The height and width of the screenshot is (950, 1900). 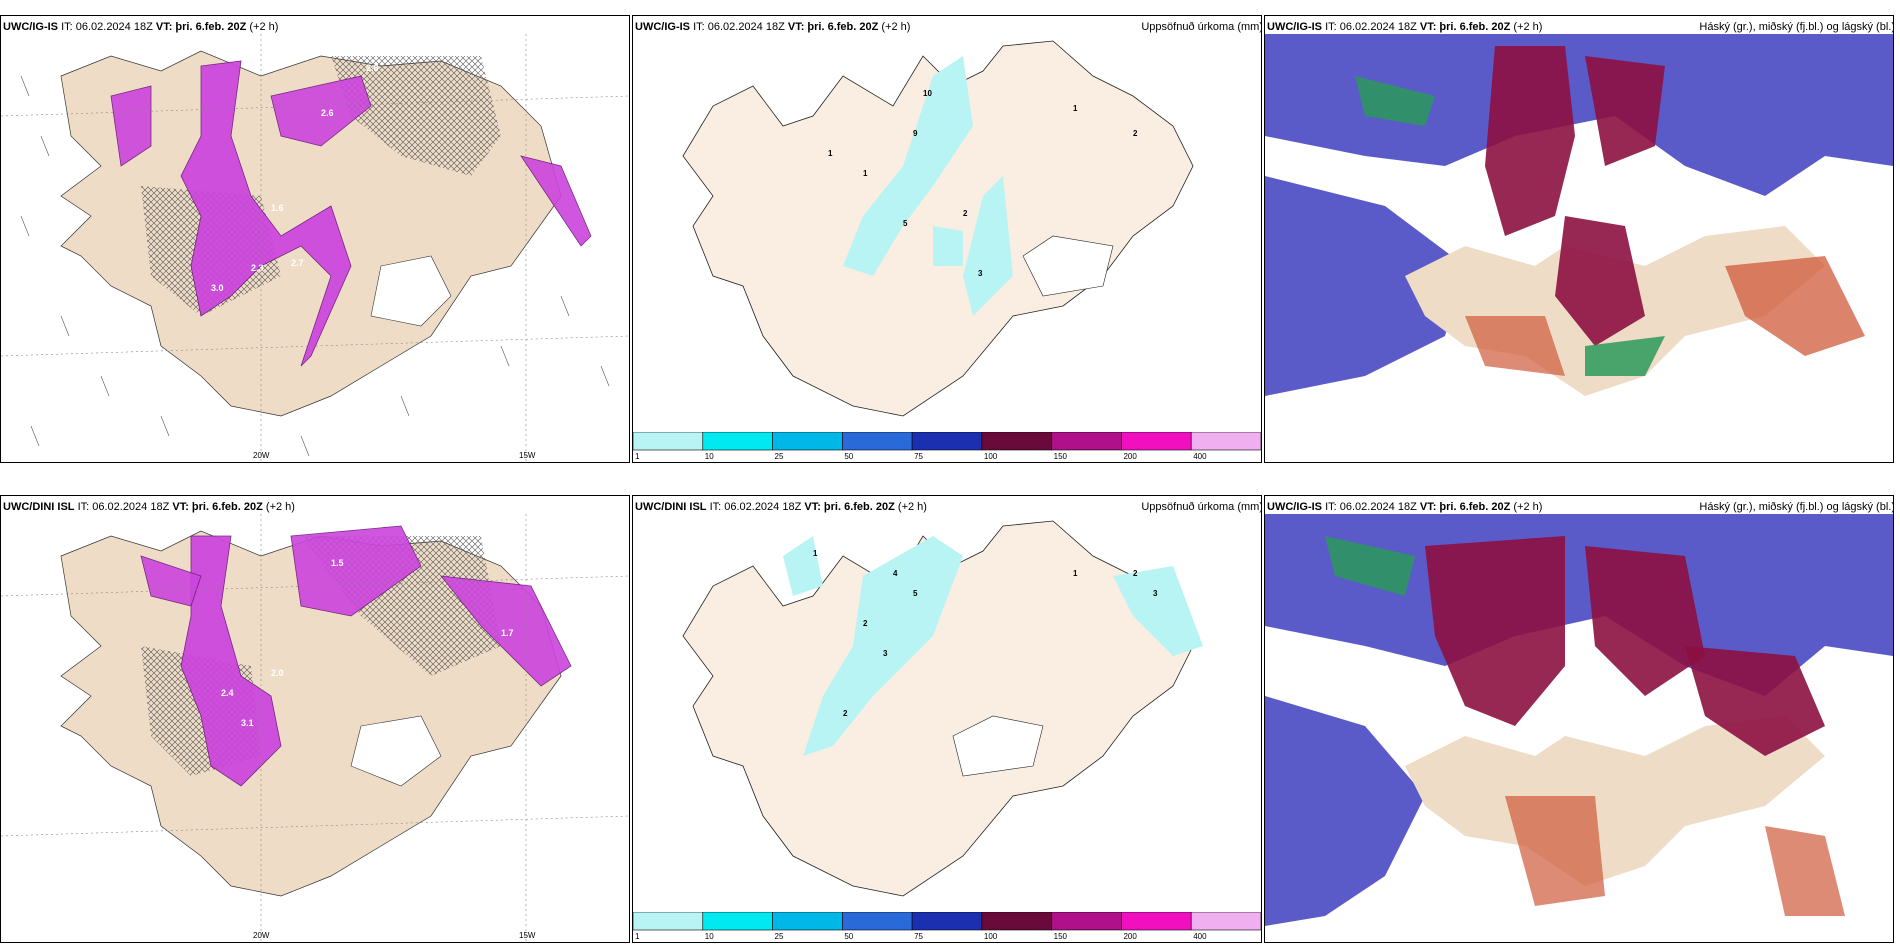 I want to click on svg-text: 3.1, so click(x=247, y=723).